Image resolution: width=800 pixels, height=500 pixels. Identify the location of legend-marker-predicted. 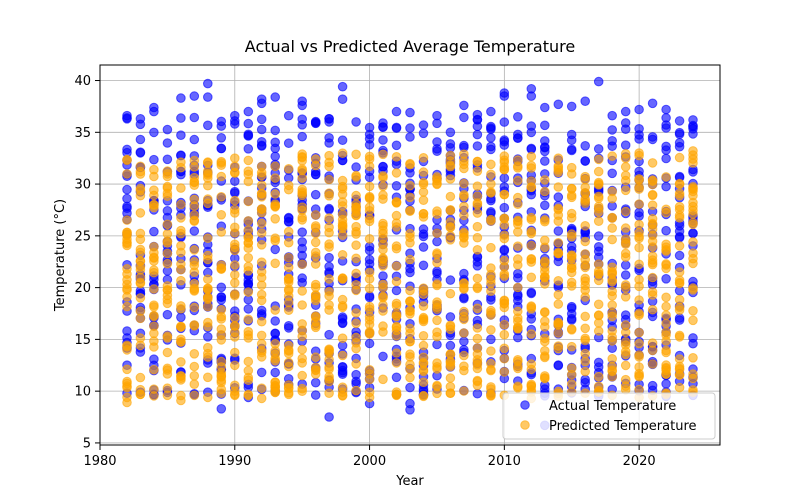
(525, 425).